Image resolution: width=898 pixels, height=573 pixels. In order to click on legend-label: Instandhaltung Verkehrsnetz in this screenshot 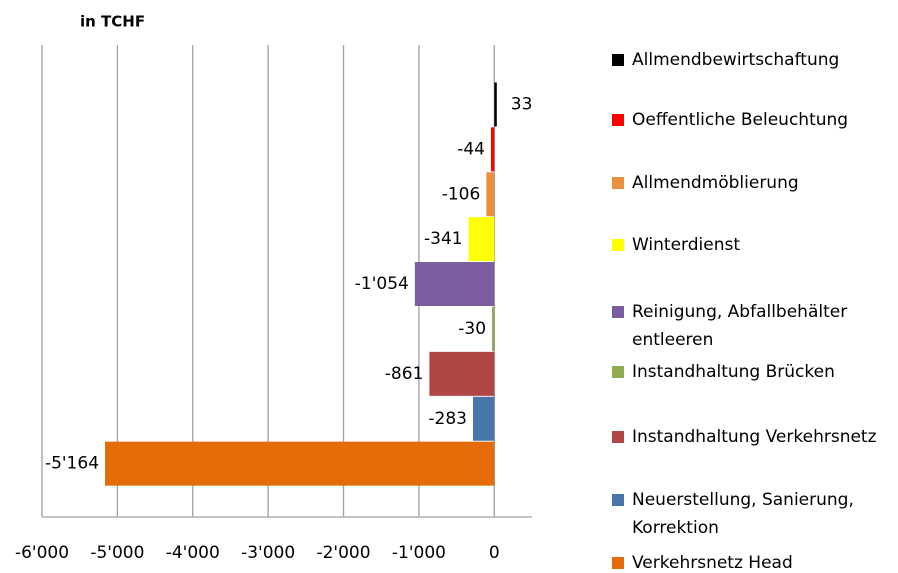, I will do `click(754, 437)`.